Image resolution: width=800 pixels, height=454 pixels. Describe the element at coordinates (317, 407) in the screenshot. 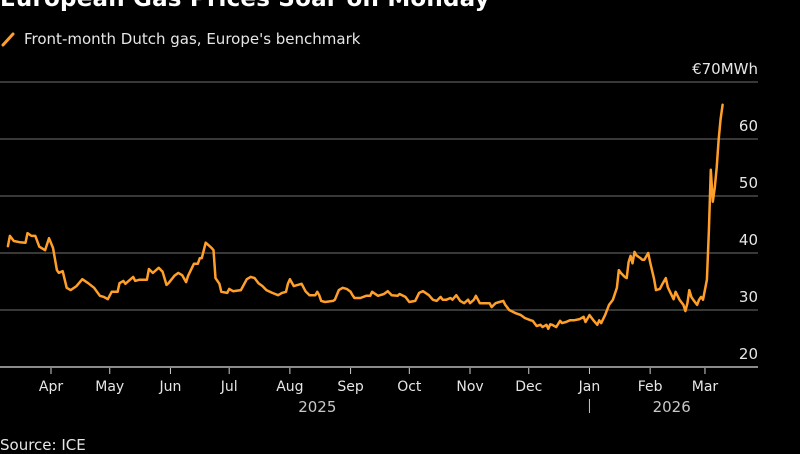

I see `year-label: 2025` at that location.